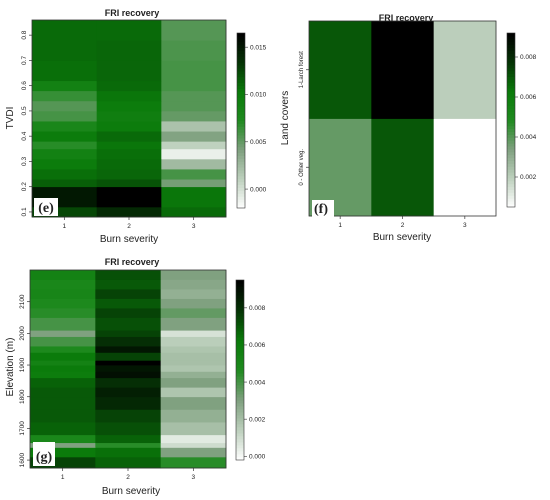 The width and height of the screenshot is (550, 500). I want to click on colorbar-tick-label: 0.006, so click(528, 97).